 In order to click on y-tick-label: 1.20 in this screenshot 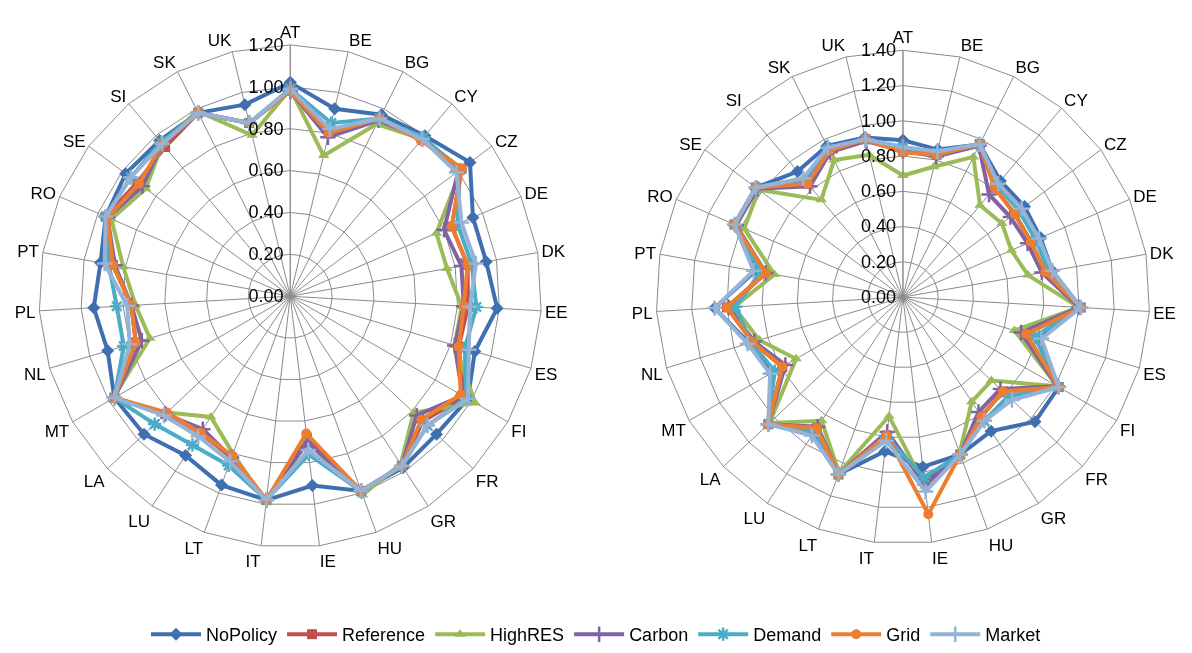, I will do `click(879, 85)`.